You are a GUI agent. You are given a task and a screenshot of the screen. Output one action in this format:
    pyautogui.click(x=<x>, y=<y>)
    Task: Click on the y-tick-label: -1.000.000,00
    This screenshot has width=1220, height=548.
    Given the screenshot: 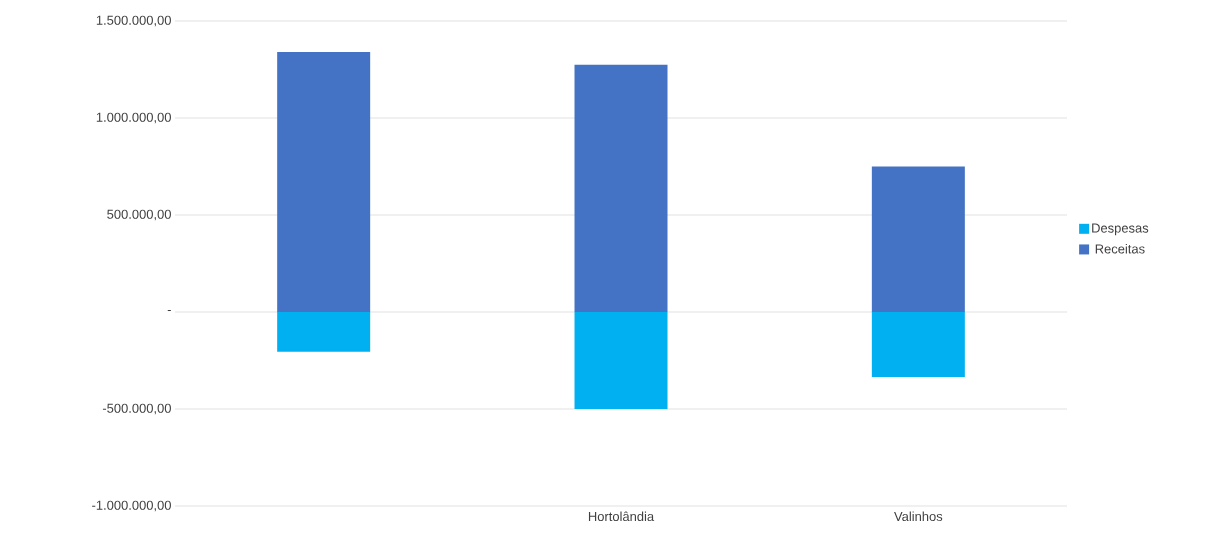 What is the action you would take?
    pyautogui.click(x=131, y=506)
    